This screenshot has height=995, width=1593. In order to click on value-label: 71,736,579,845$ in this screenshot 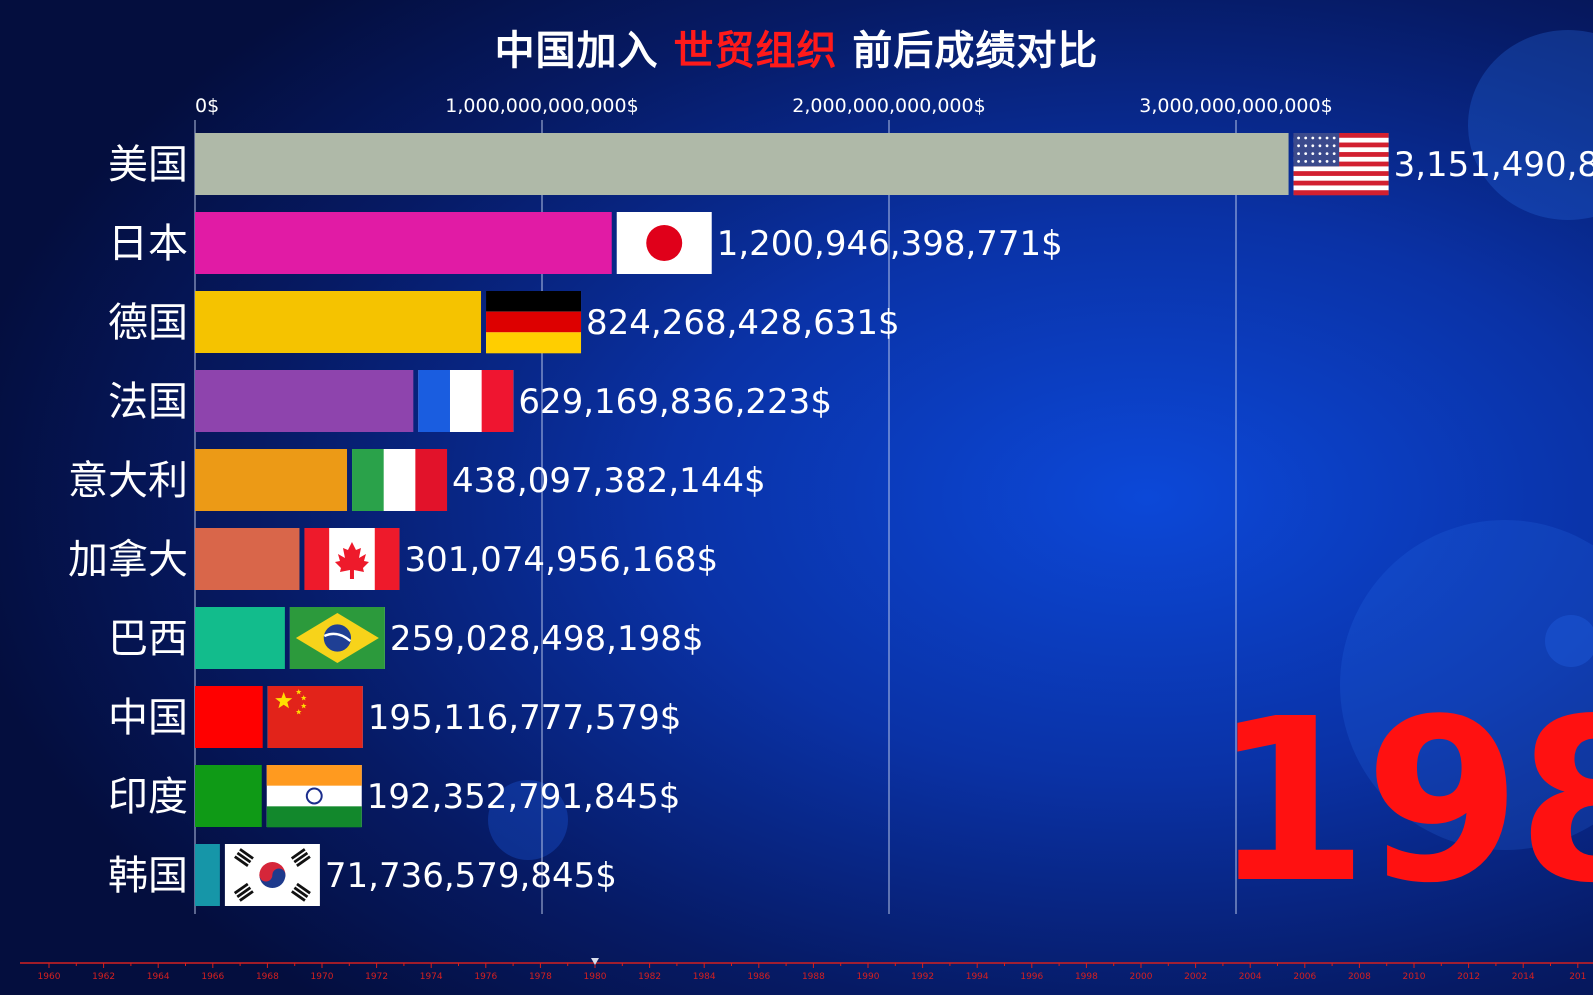, I will do `click(471, 876)`.